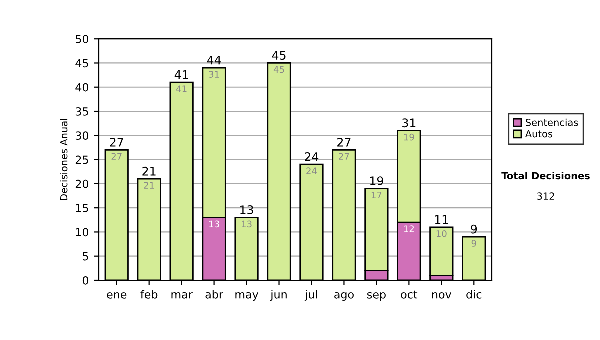 Image resolution: width=600 pixels, height=340 pixels. Describe the element at coordinates (474, 294) in the screenshot. I see `x-tick-label: dic` at that location.